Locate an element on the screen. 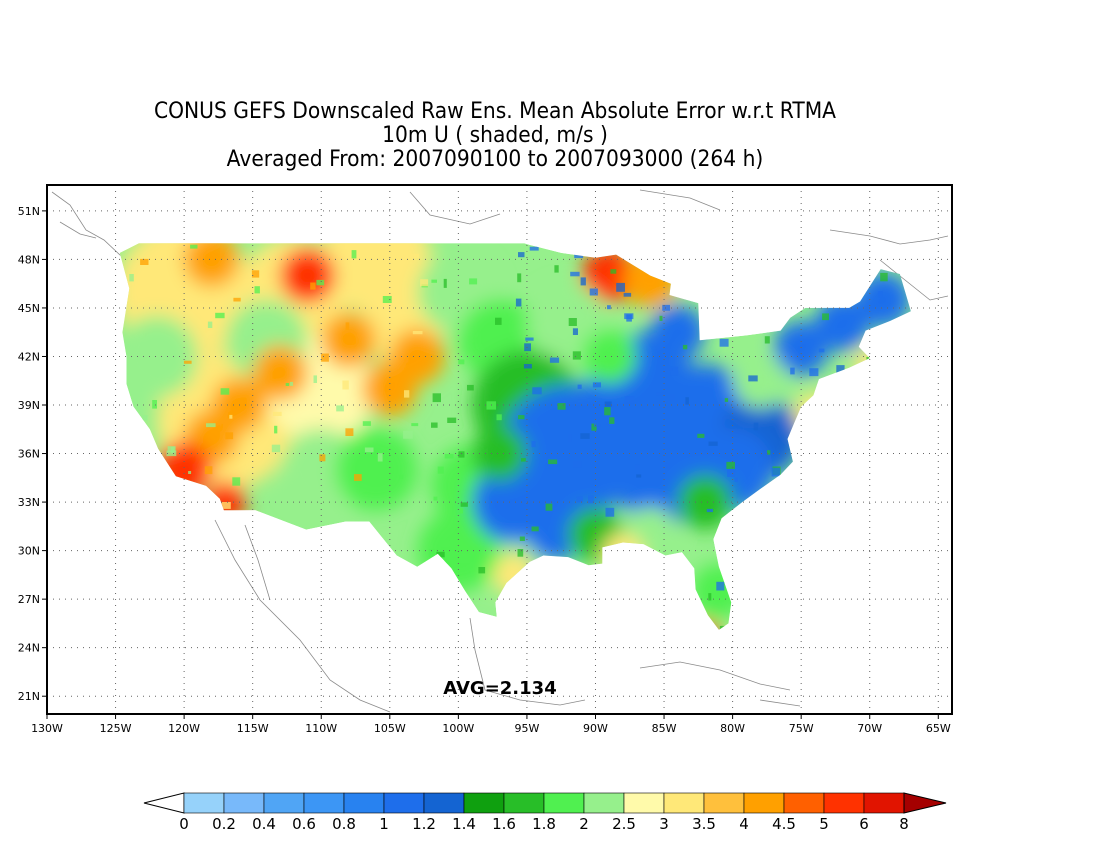 The height and width of the screenshot is (850, 1100). colorbar-label: 0 is located at coordinates (184, 824).